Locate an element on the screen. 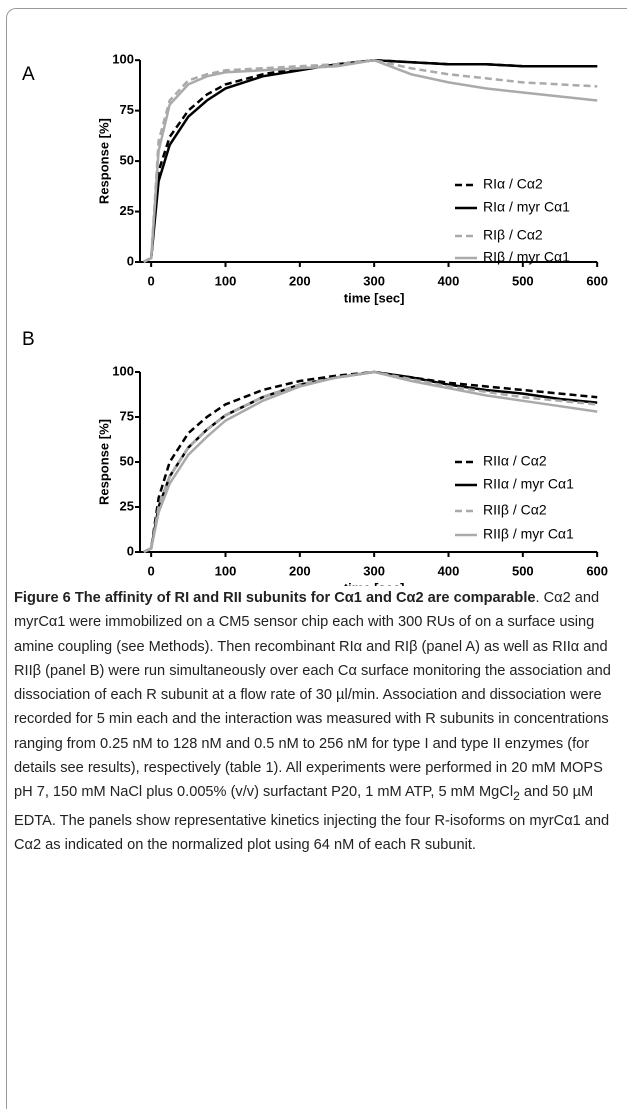 Image resolution: width=627 pixels, height=1109 pixels. legend-label: RIα / Cα2 is located at coordinates (513, 184).